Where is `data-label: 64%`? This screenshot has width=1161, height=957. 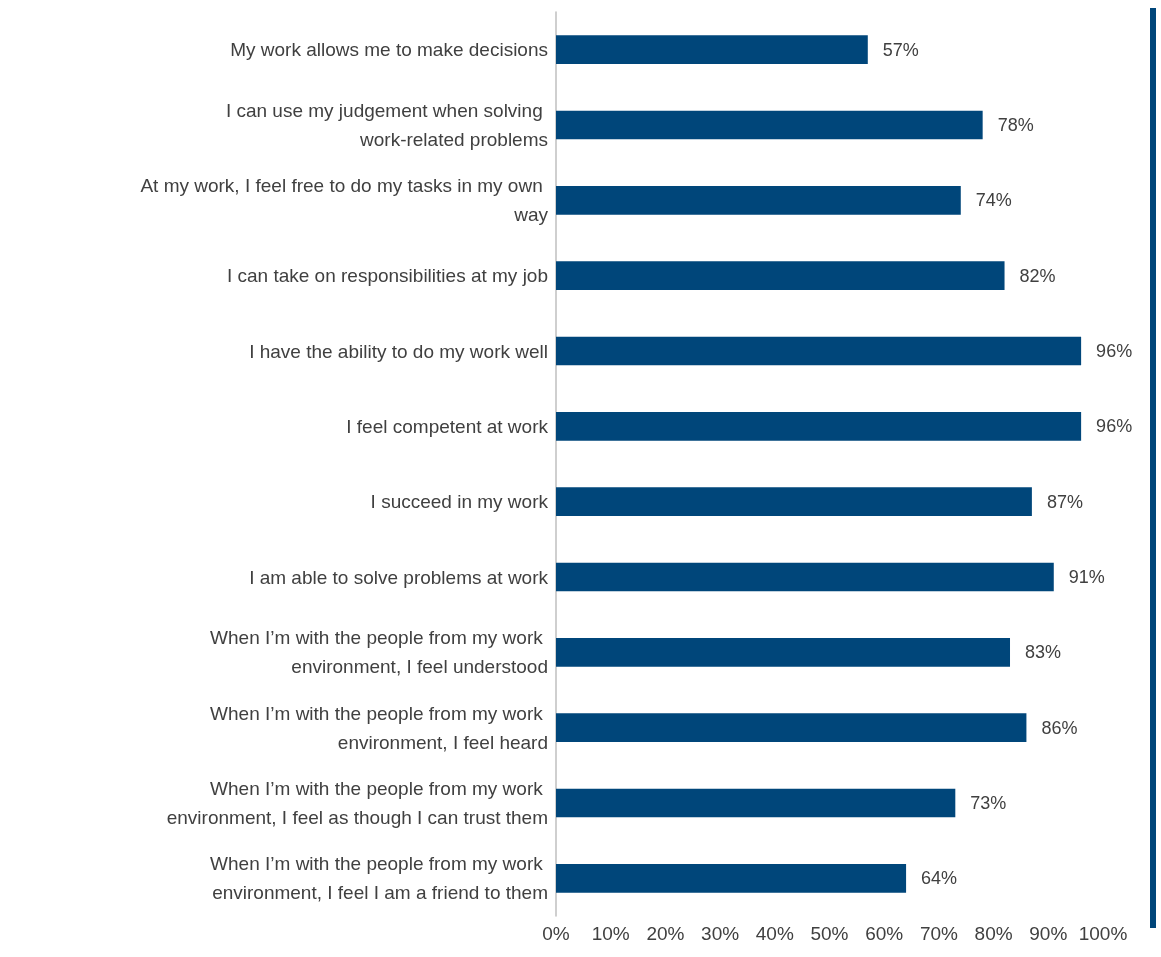 data-label: 64% is located at coordinates (939, 878).